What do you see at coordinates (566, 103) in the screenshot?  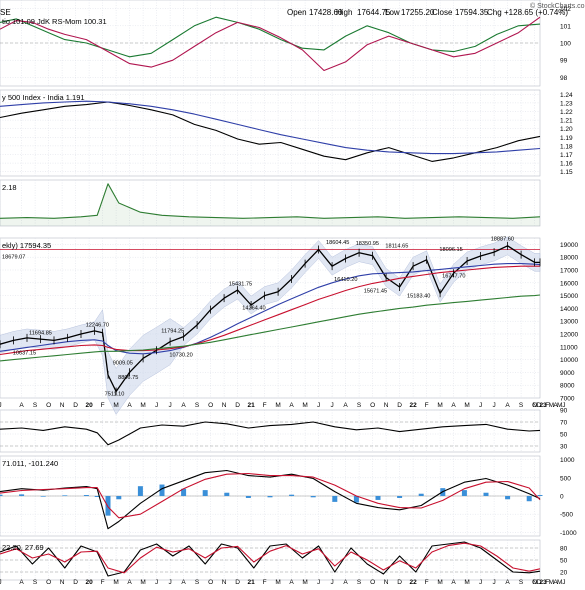 I see `ytick-ratio-1: 1.23` at bounding box center [566, 103].